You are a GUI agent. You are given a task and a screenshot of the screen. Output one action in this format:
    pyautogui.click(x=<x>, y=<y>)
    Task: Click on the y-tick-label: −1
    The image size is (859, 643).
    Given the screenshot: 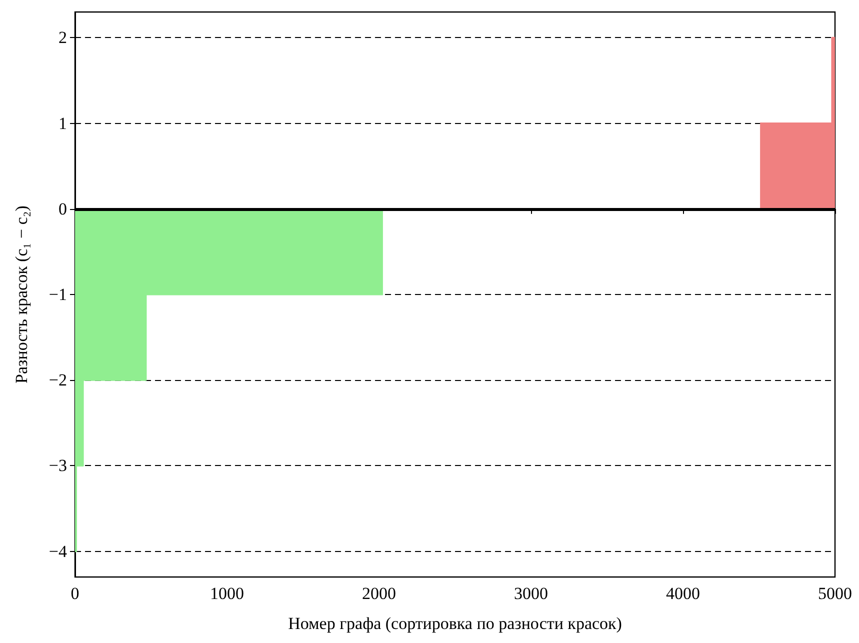 What is the action you would take?
    pyautogui.click(x=57, y=294)
    